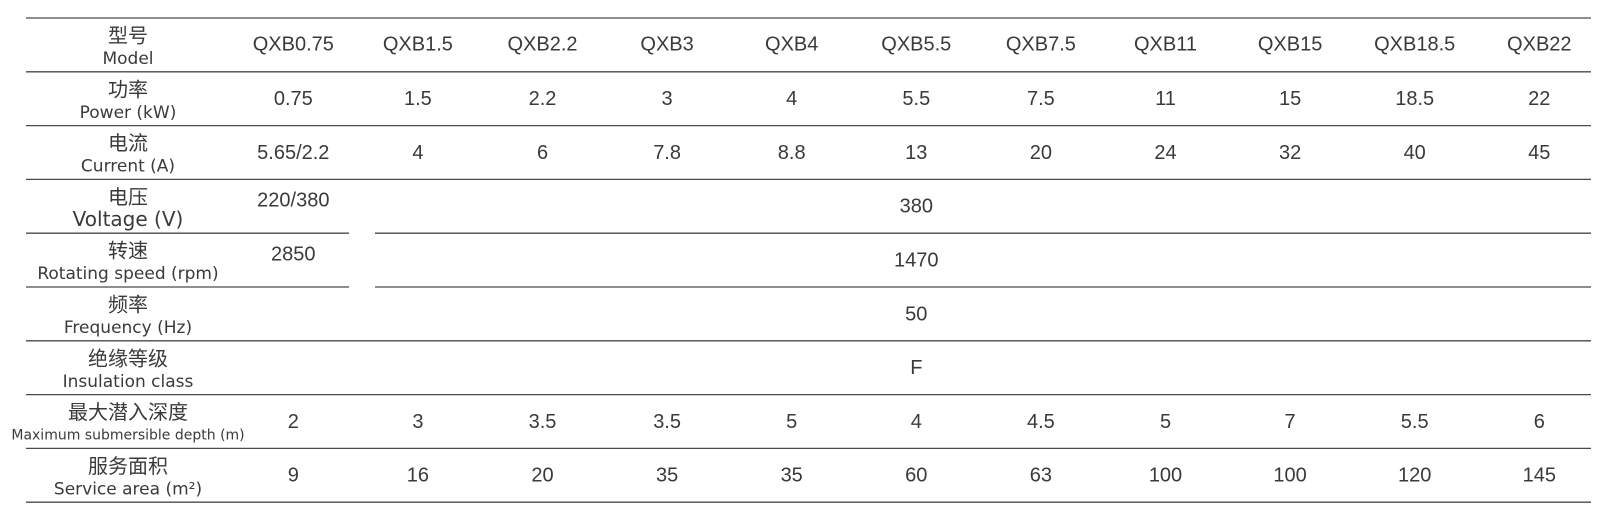  I want to click on cell-value: 120, so click(1414, 476).